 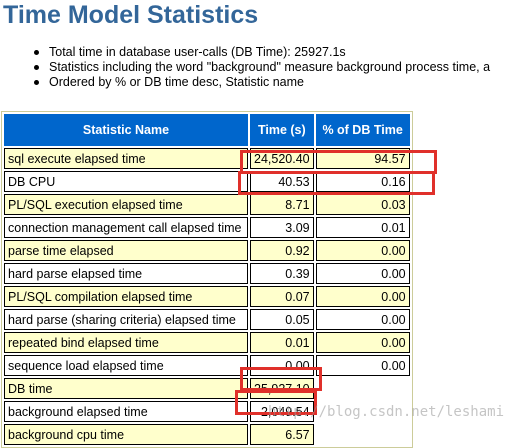 What do you see at coordinates (362, 130) in the screenshot?
I see `column-header-pct-db-time: % of DB Time` at bounding box center [362, 130].